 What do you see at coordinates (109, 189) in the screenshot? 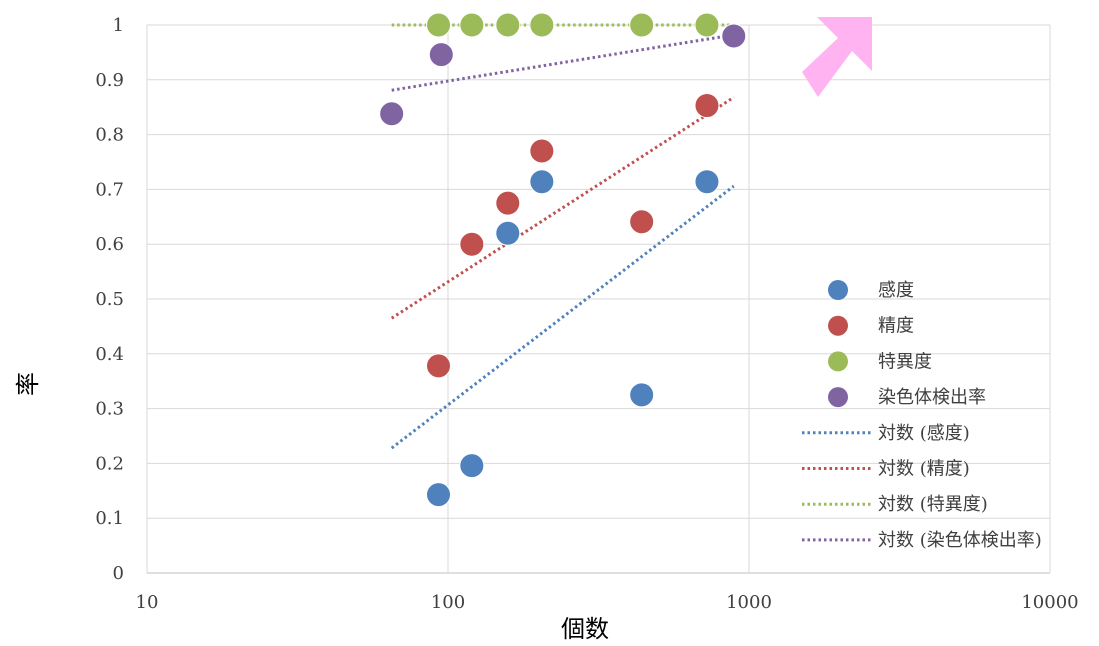
I see `y-tick-label: 0.7` at bounding box center [109, 189].